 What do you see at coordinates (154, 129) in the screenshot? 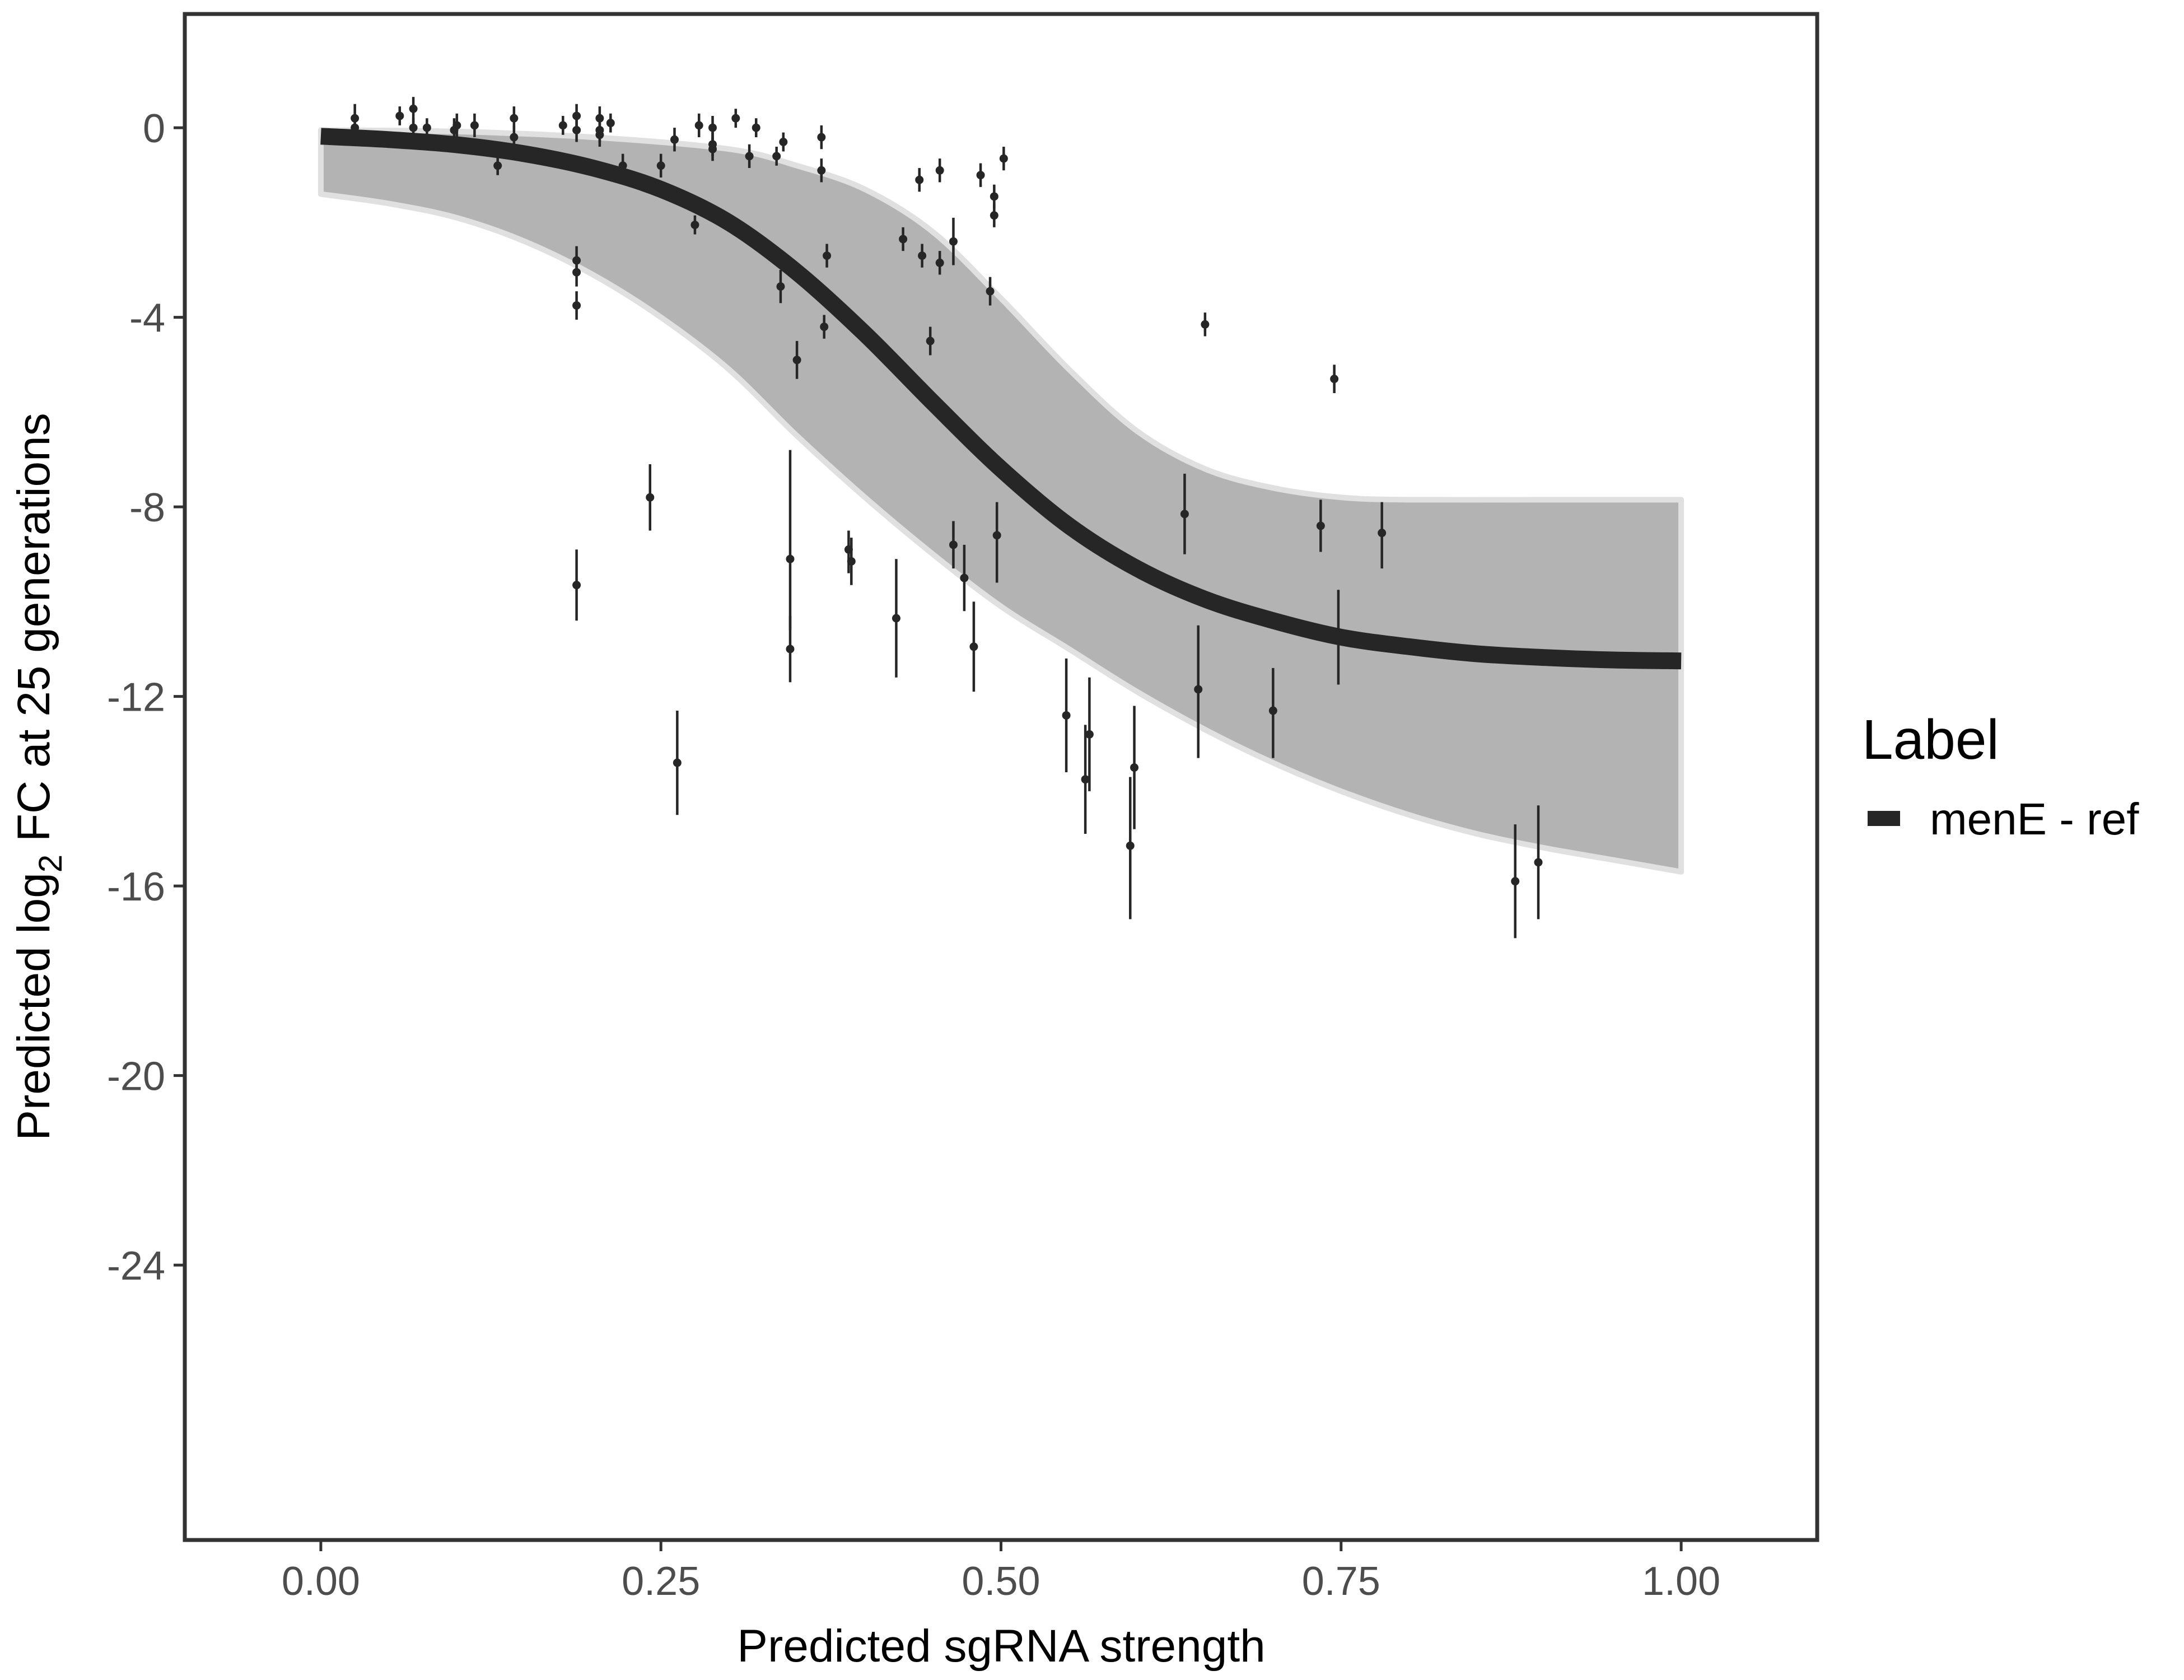
I see `y-tick-label: 0` at bounding box center [154, 129].